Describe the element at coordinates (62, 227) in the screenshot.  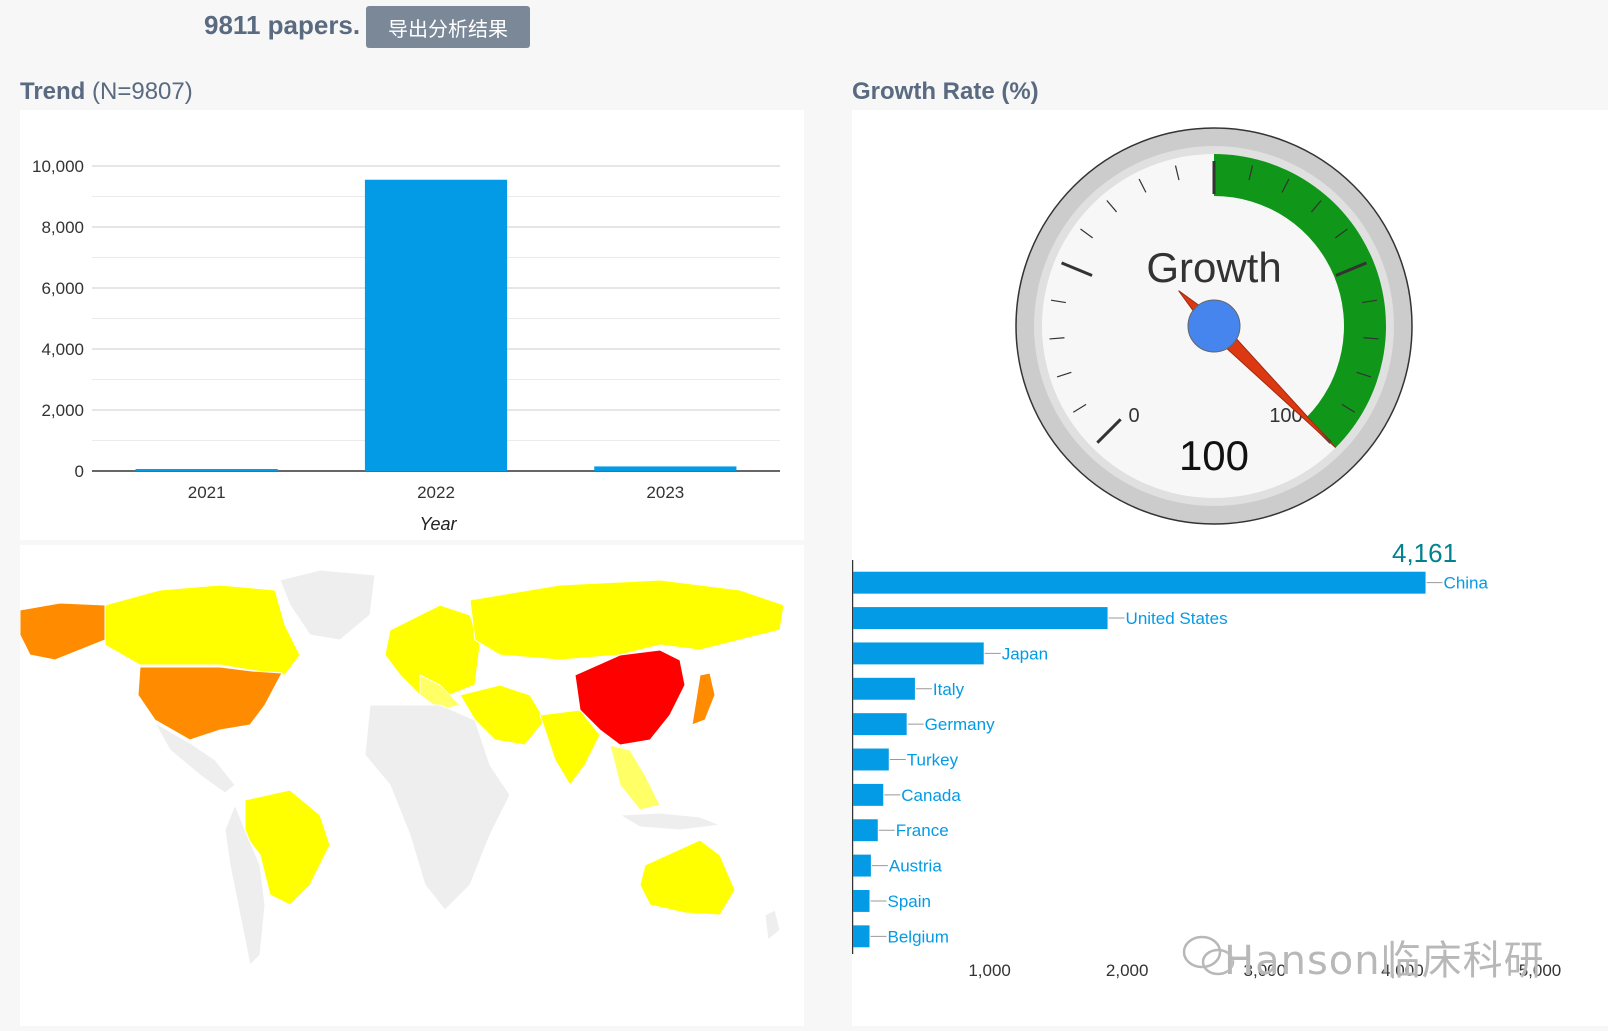
I see `trend-y-tick-label: 8,000` at that location.